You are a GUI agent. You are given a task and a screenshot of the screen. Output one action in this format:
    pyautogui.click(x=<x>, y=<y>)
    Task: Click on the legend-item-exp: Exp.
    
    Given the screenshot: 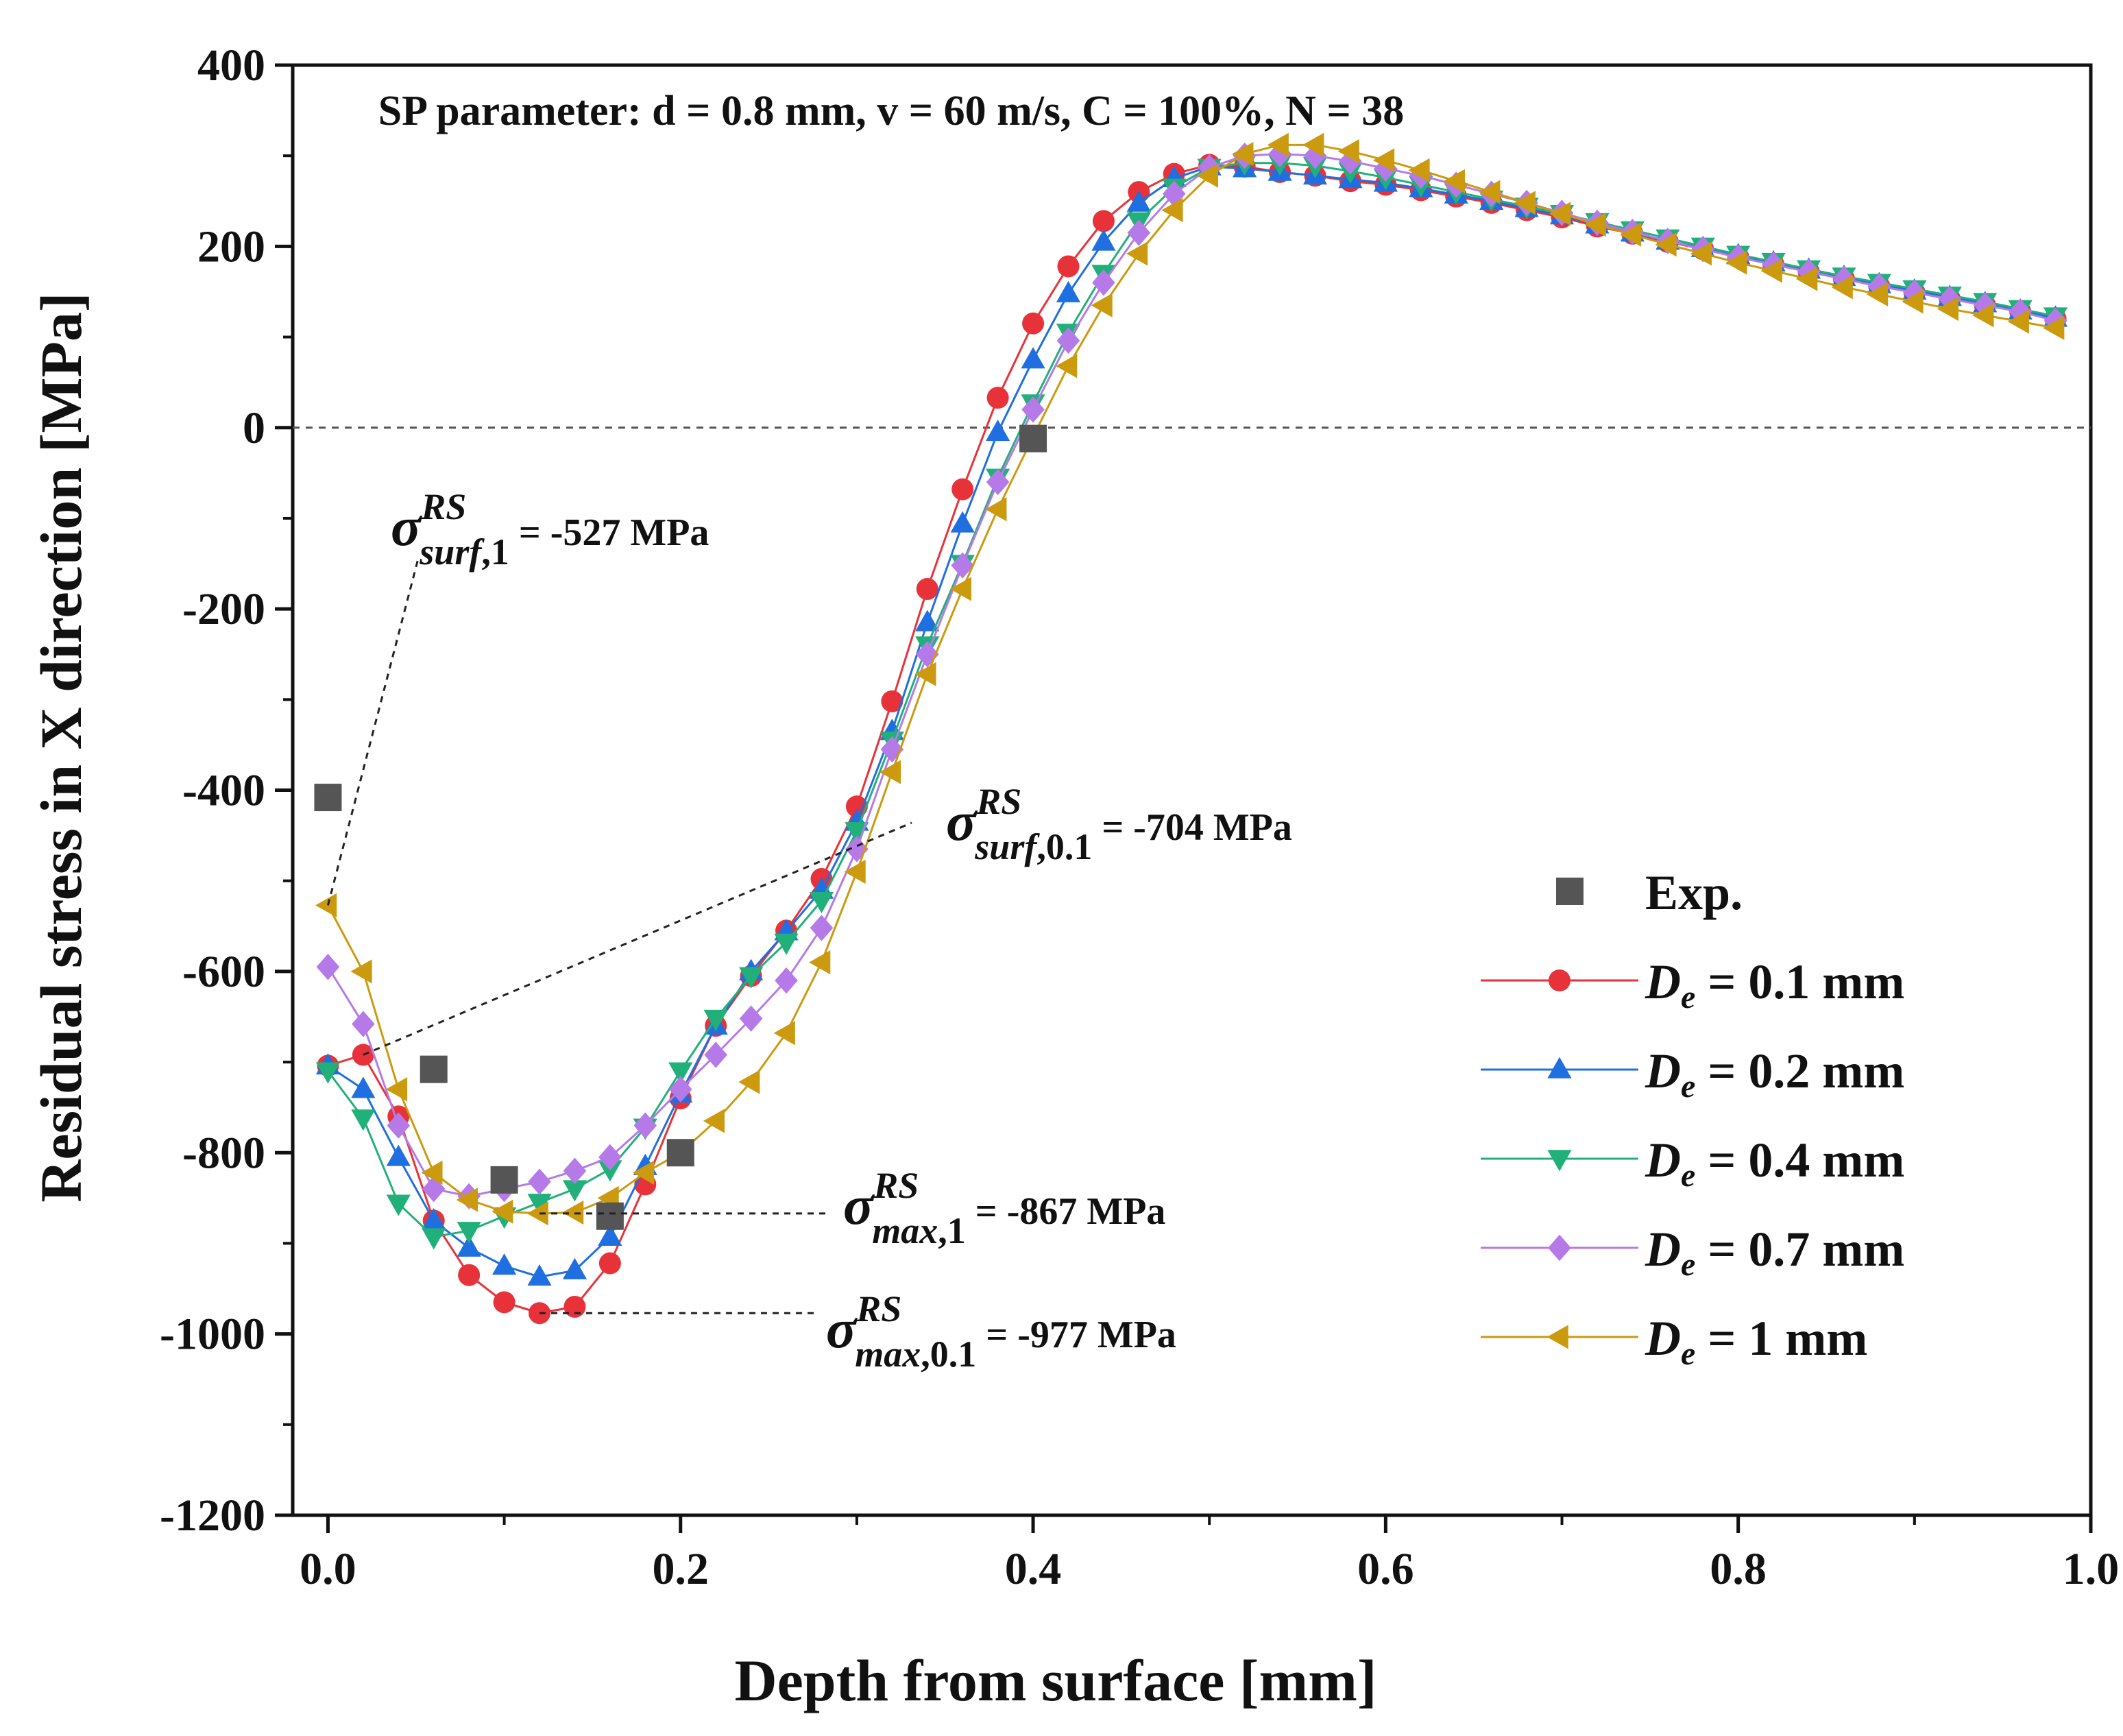 What is the action you would take?
    pyautogui.click(x=1649, y=893)
    